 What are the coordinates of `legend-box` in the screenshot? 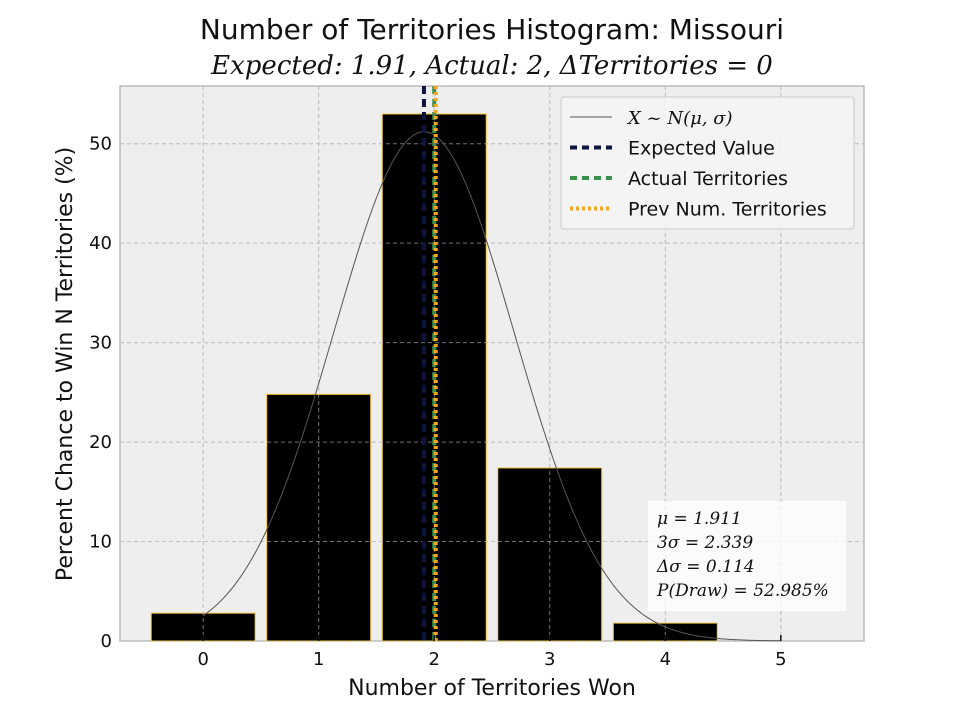 It's located at (707, 163).